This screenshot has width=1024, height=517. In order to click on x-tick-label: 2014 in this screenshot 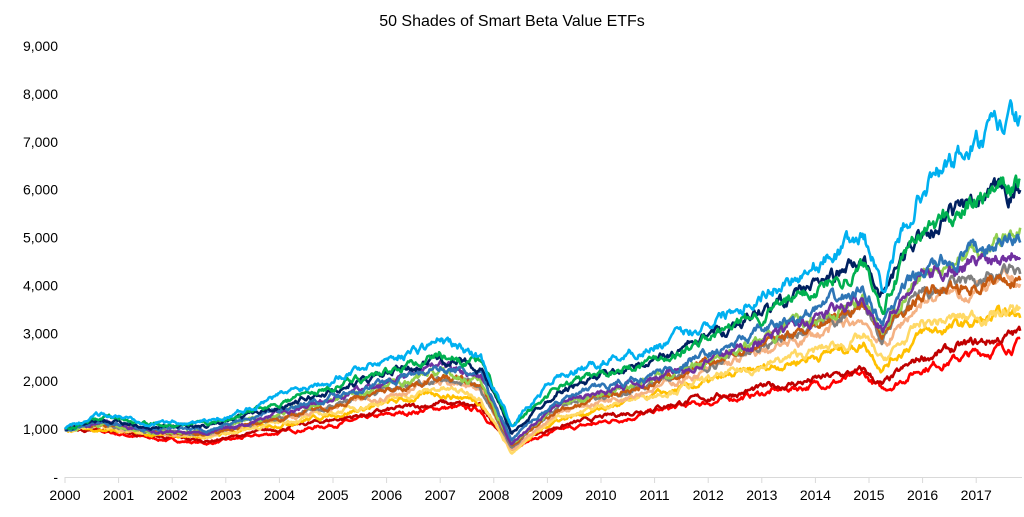, I will do `click(815, 495)`.